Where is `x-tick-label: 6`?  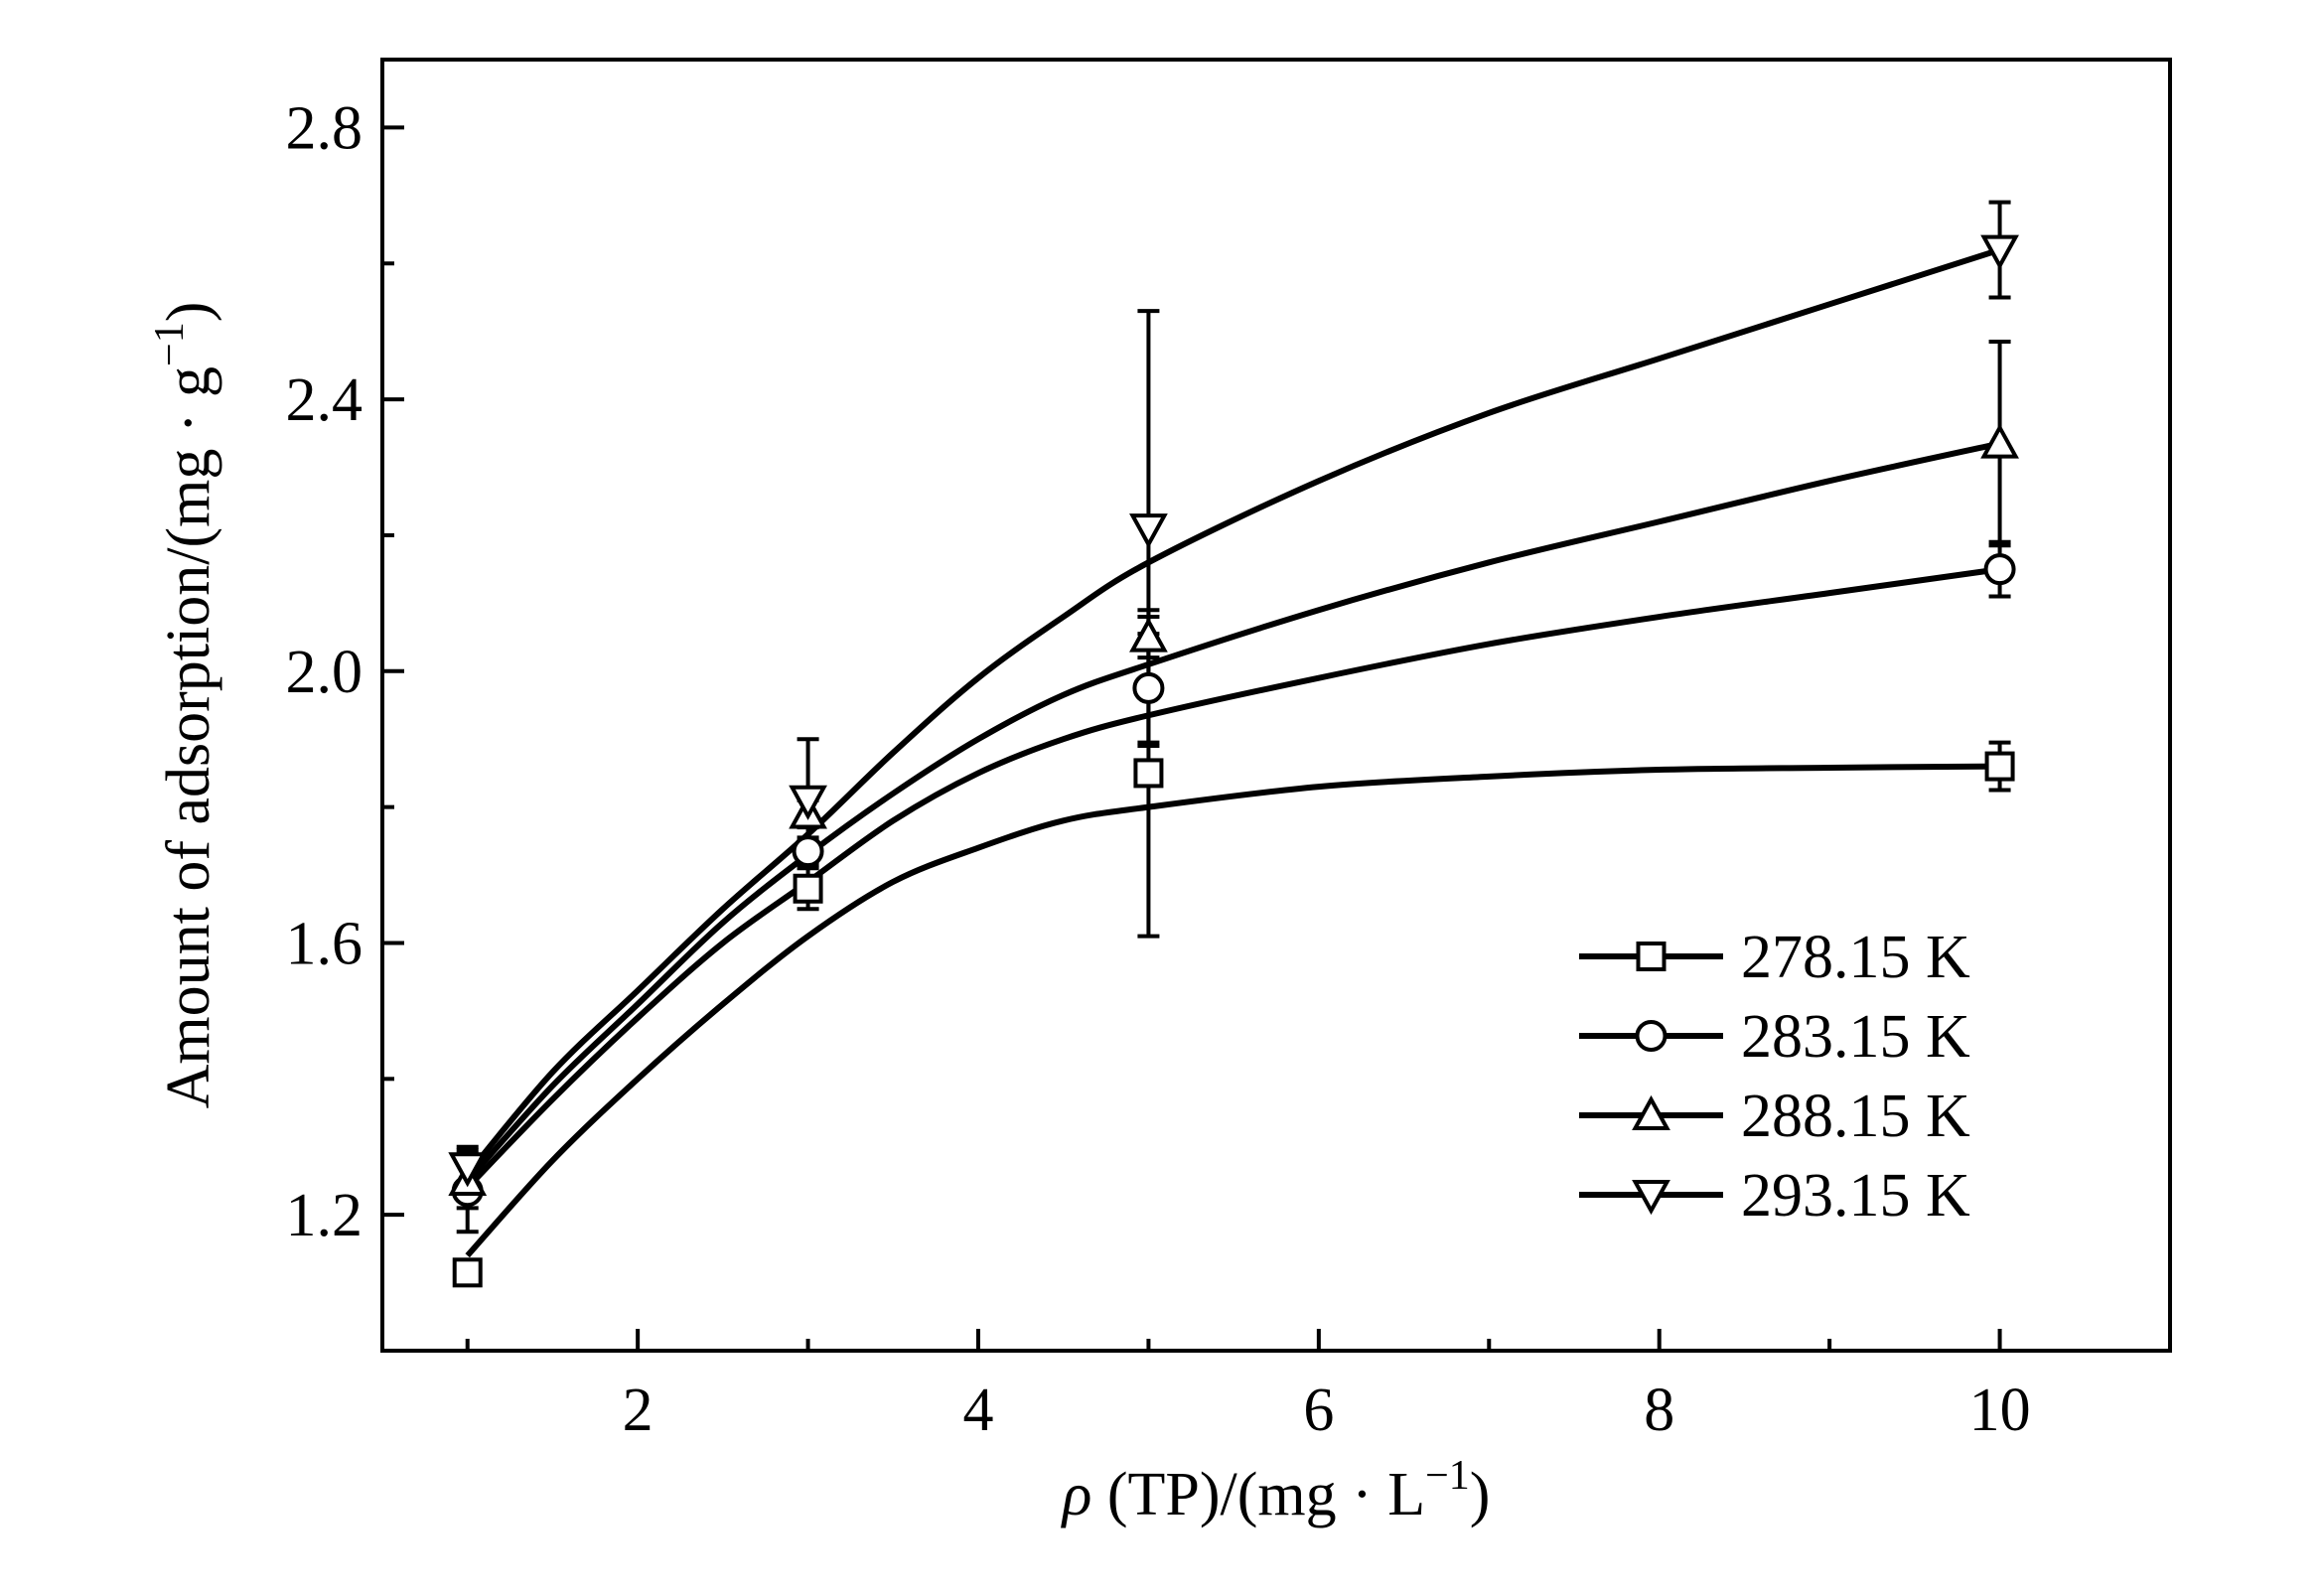 x-tick-label: 6 is located at coordinates (1318, 1411).